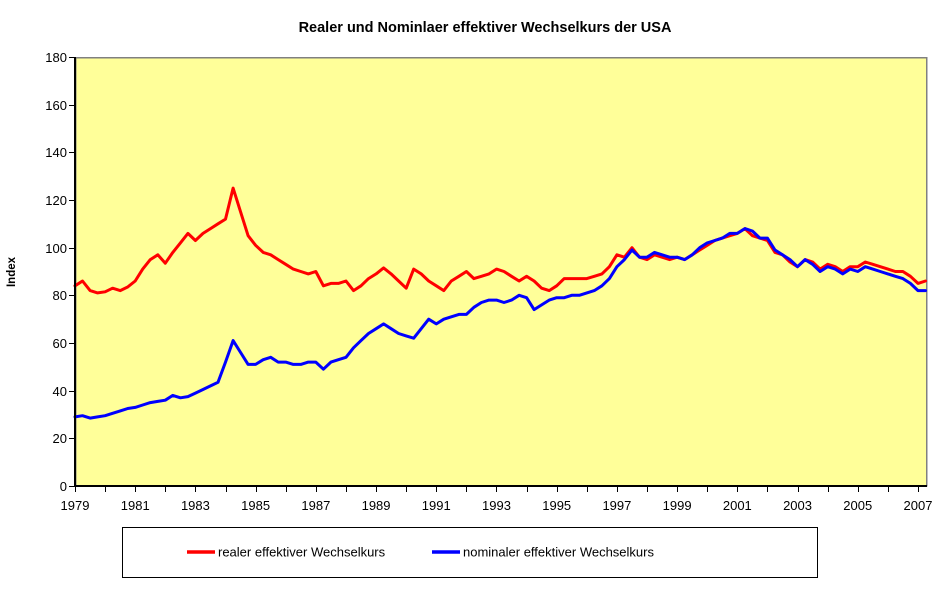 This screenshot has height=595, width=940. Describe the element at coordinates (56, 200) in the screenshot. I see `y-tick-label: 120` at that location.